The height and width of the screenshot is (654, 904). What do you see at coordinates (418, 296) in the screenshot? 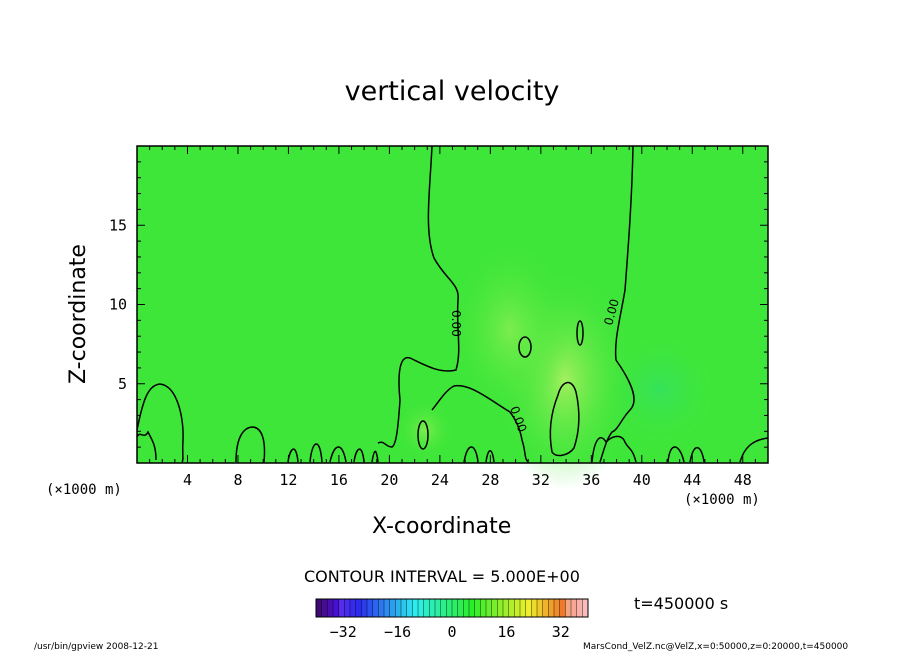
I see `contour-left-curve` at bounding box center [418, 296].